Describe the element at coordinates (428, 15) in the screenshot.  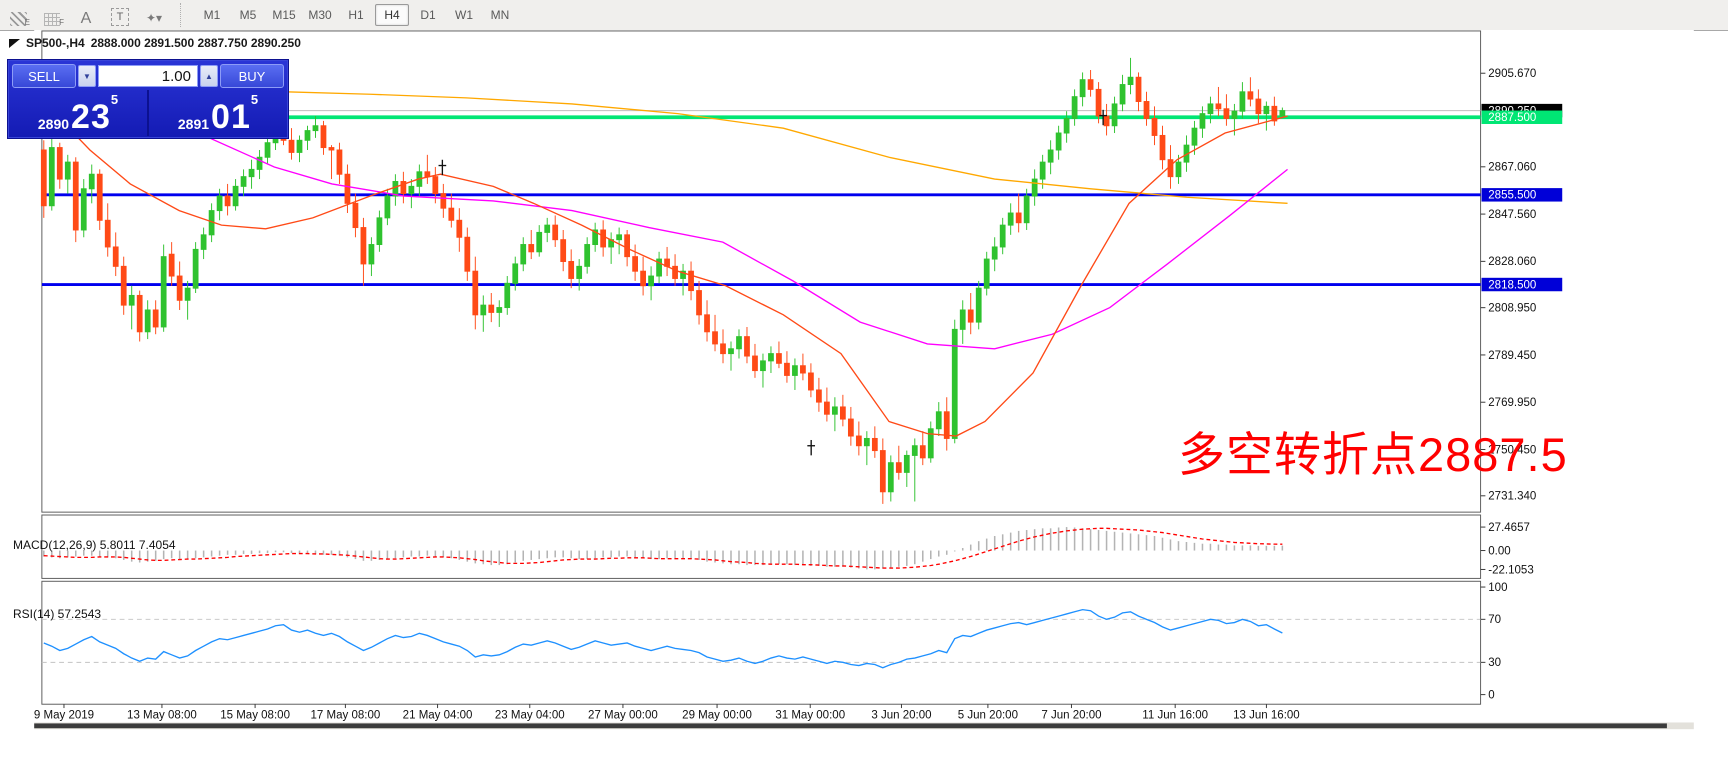
I see `timeframe-d1: D1` at that location.